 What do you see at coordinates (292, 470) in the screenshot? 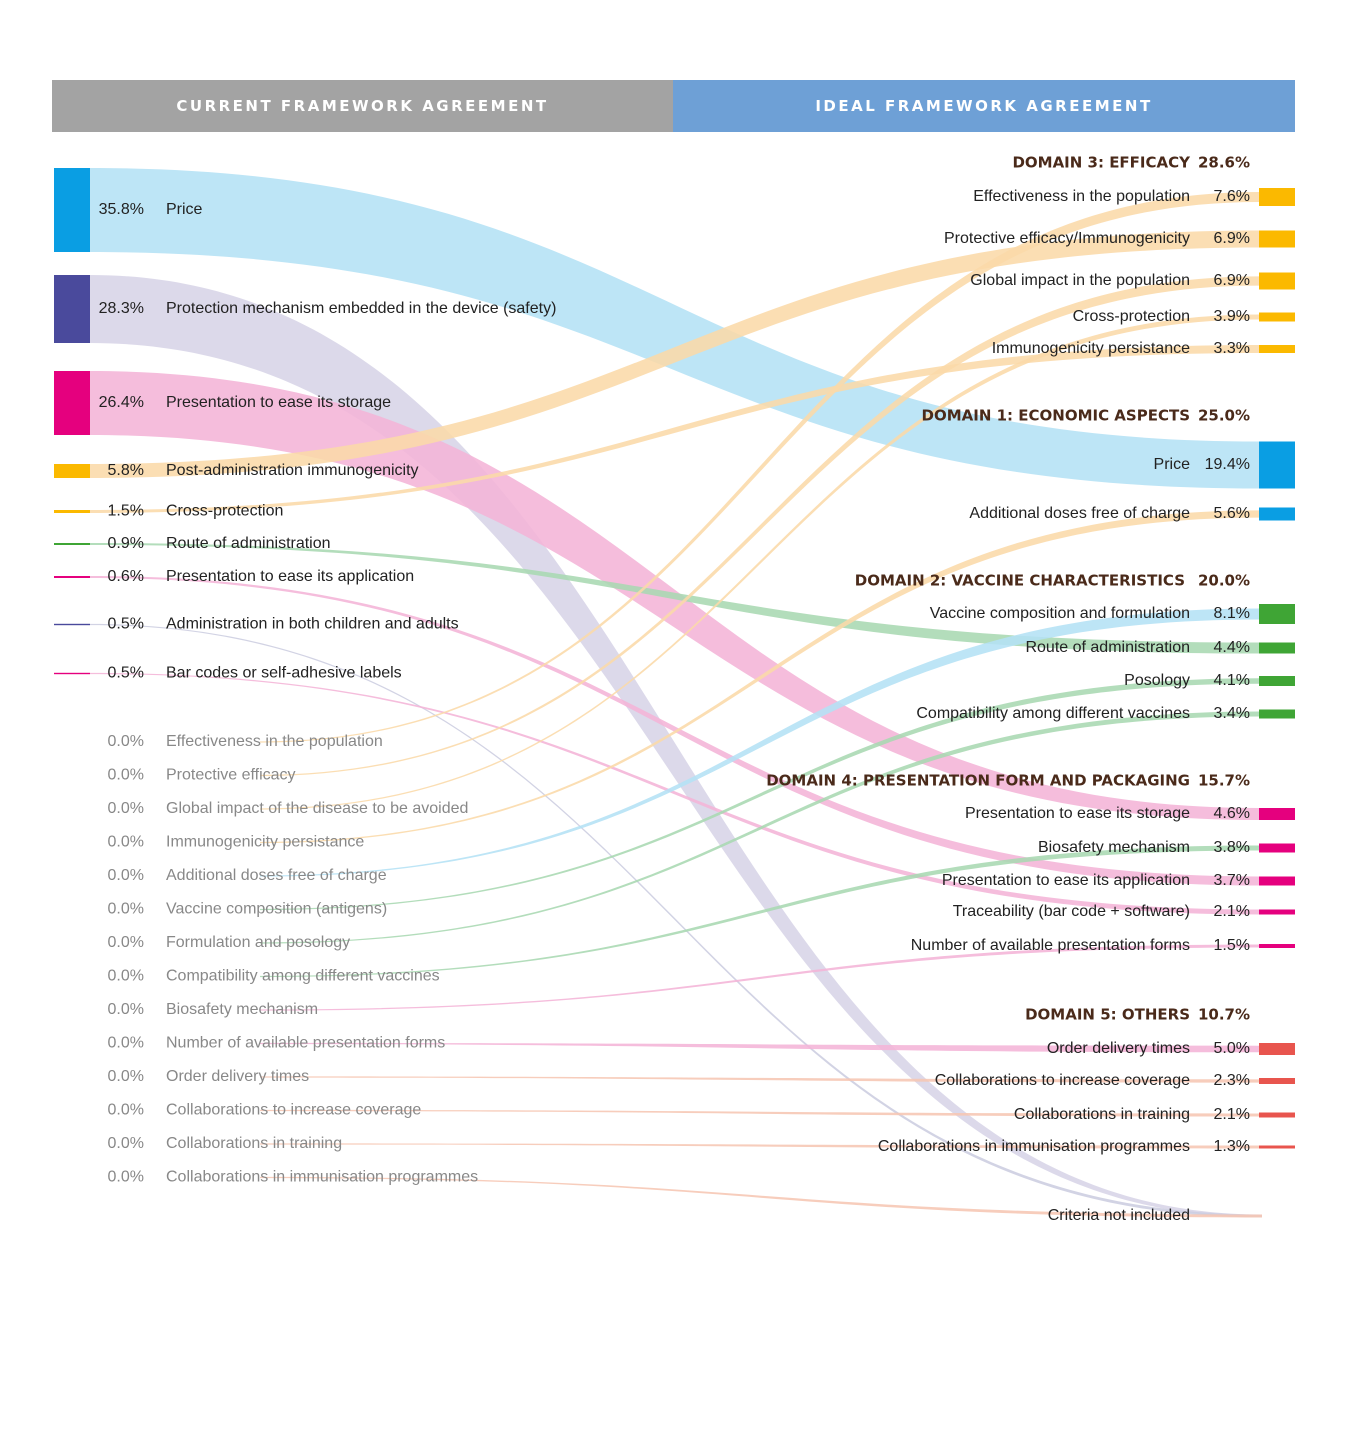
I see `left-node-label-L-postadmin: Post-administration immunogenicity` at bounding box center [292, 470].